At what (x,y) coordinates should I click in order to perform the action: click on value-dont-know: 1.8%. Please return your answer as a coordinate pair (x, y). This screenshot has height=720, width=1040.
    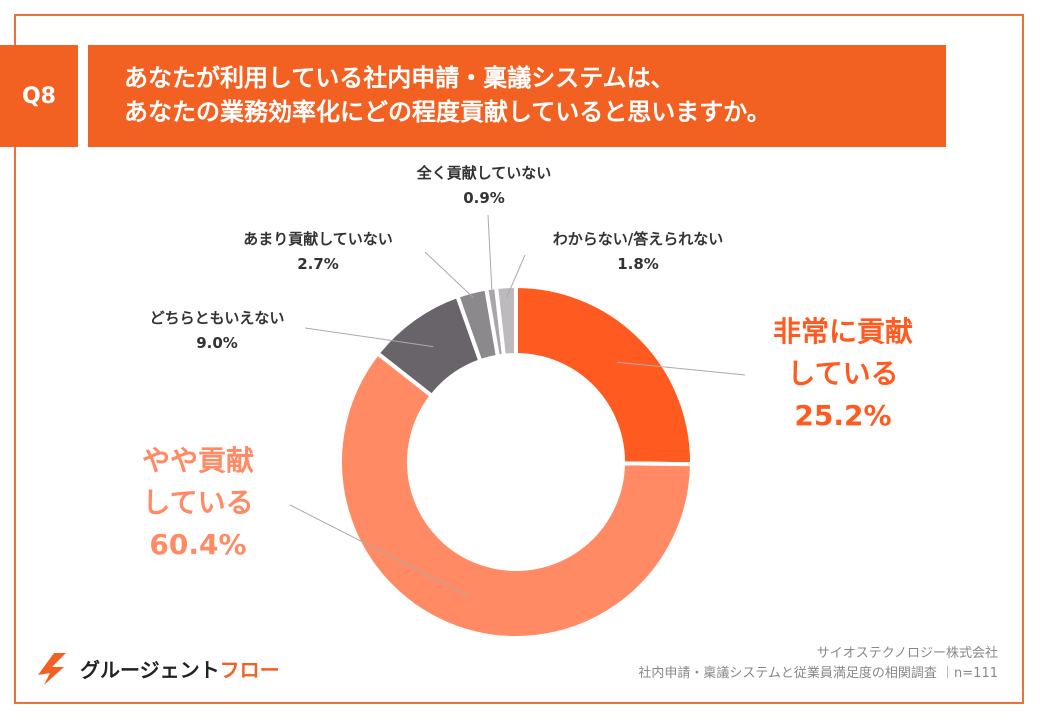
    Looking at the image, I should click on (638, 264).